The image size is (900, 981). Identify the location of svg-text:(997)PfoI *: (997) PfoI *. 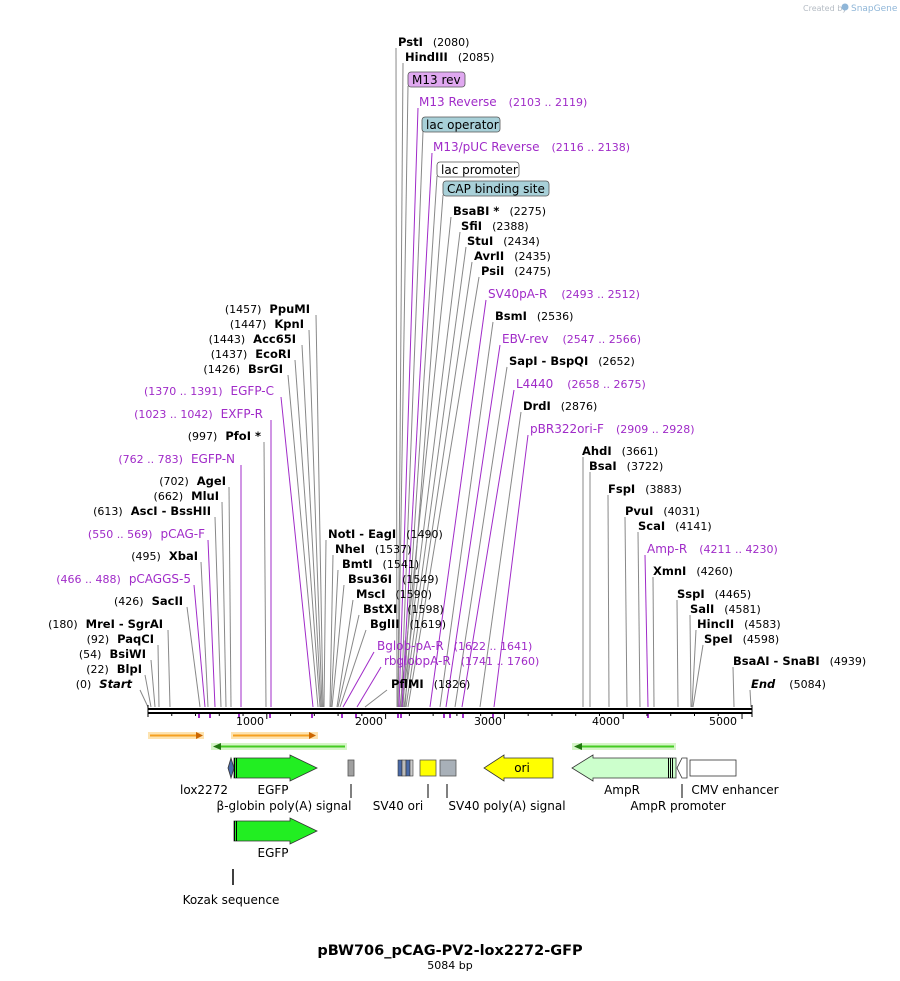
(224, 436).